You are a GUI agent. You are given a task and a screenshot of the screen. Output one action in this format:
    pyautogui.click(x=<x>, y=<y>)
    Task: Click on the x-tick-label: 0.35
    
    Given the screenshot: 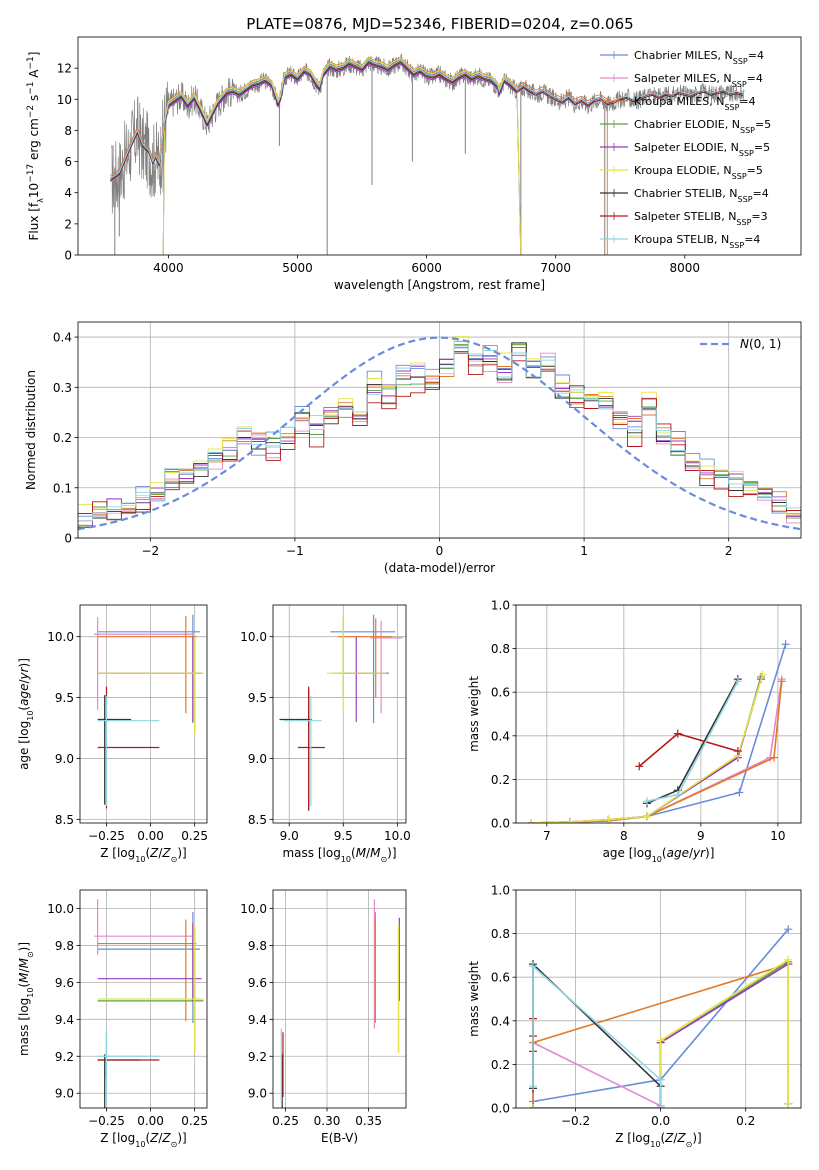 What is the action you would take?
    pyautogui.click(x=368, y=1121)
    